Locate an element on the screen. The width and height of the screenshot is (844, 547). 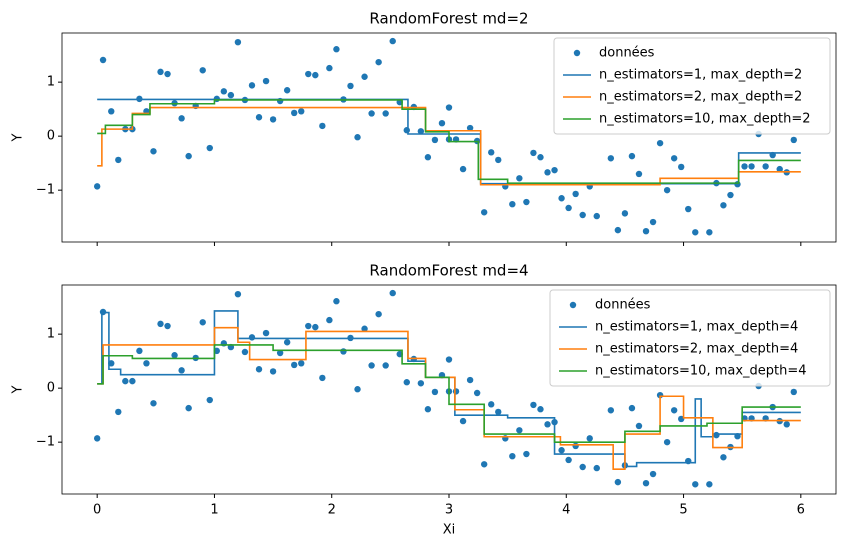
subplot-title: RandomForest md=4 is located at coordinates (448, 271).